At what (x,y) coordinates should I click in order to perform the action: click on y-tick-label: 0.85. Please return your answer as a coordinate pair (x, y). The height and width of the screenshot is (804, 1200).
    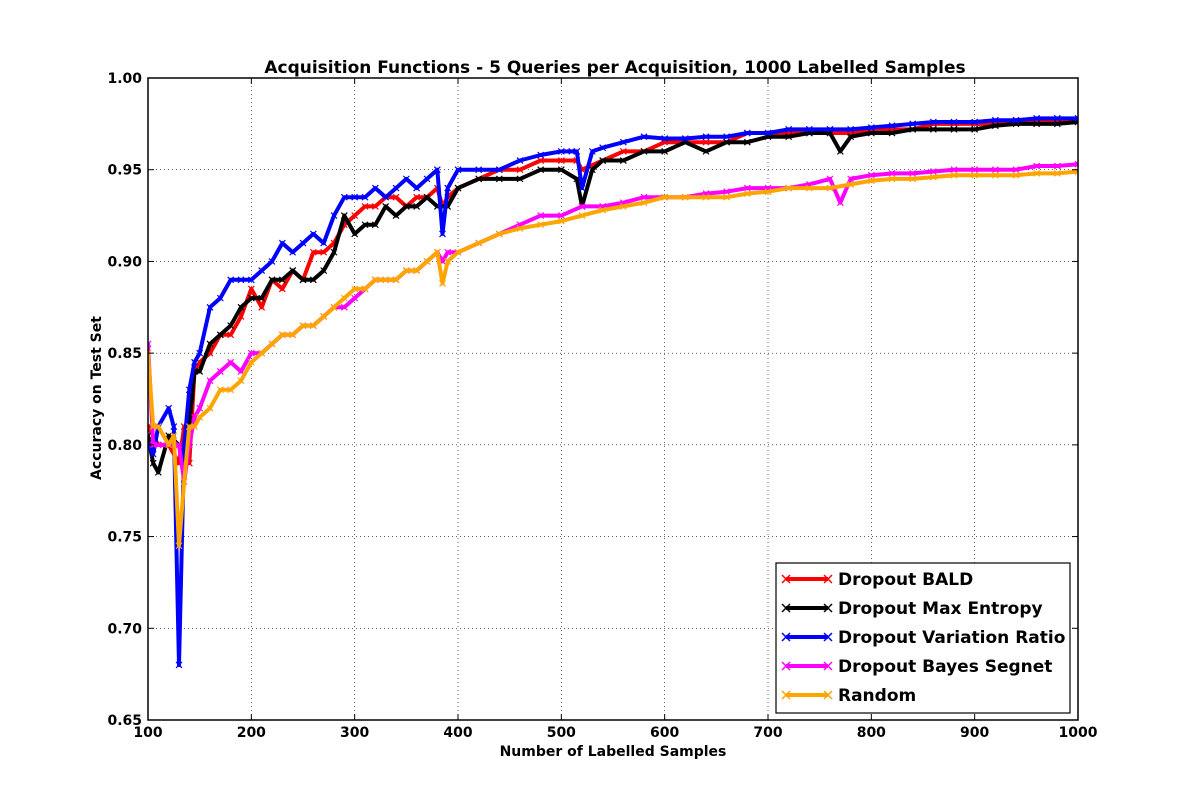
    Looking at the image, I should click on (124, 354).